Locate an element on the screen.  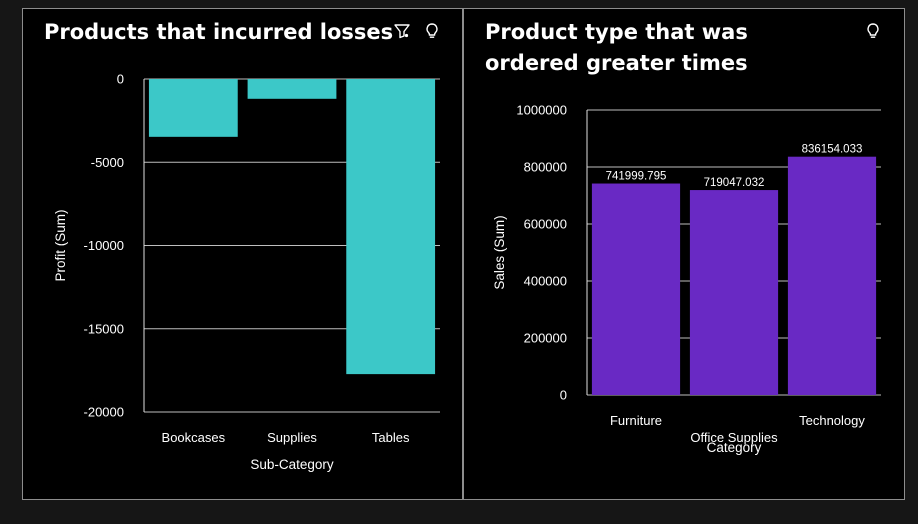
bar-tables is located at coordinates (391, 227).